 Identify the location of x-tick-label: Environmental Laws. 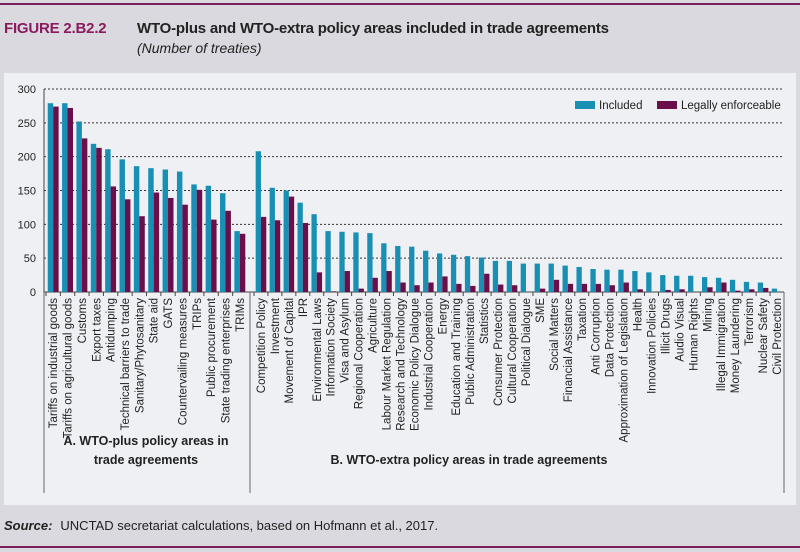
(318, 350).